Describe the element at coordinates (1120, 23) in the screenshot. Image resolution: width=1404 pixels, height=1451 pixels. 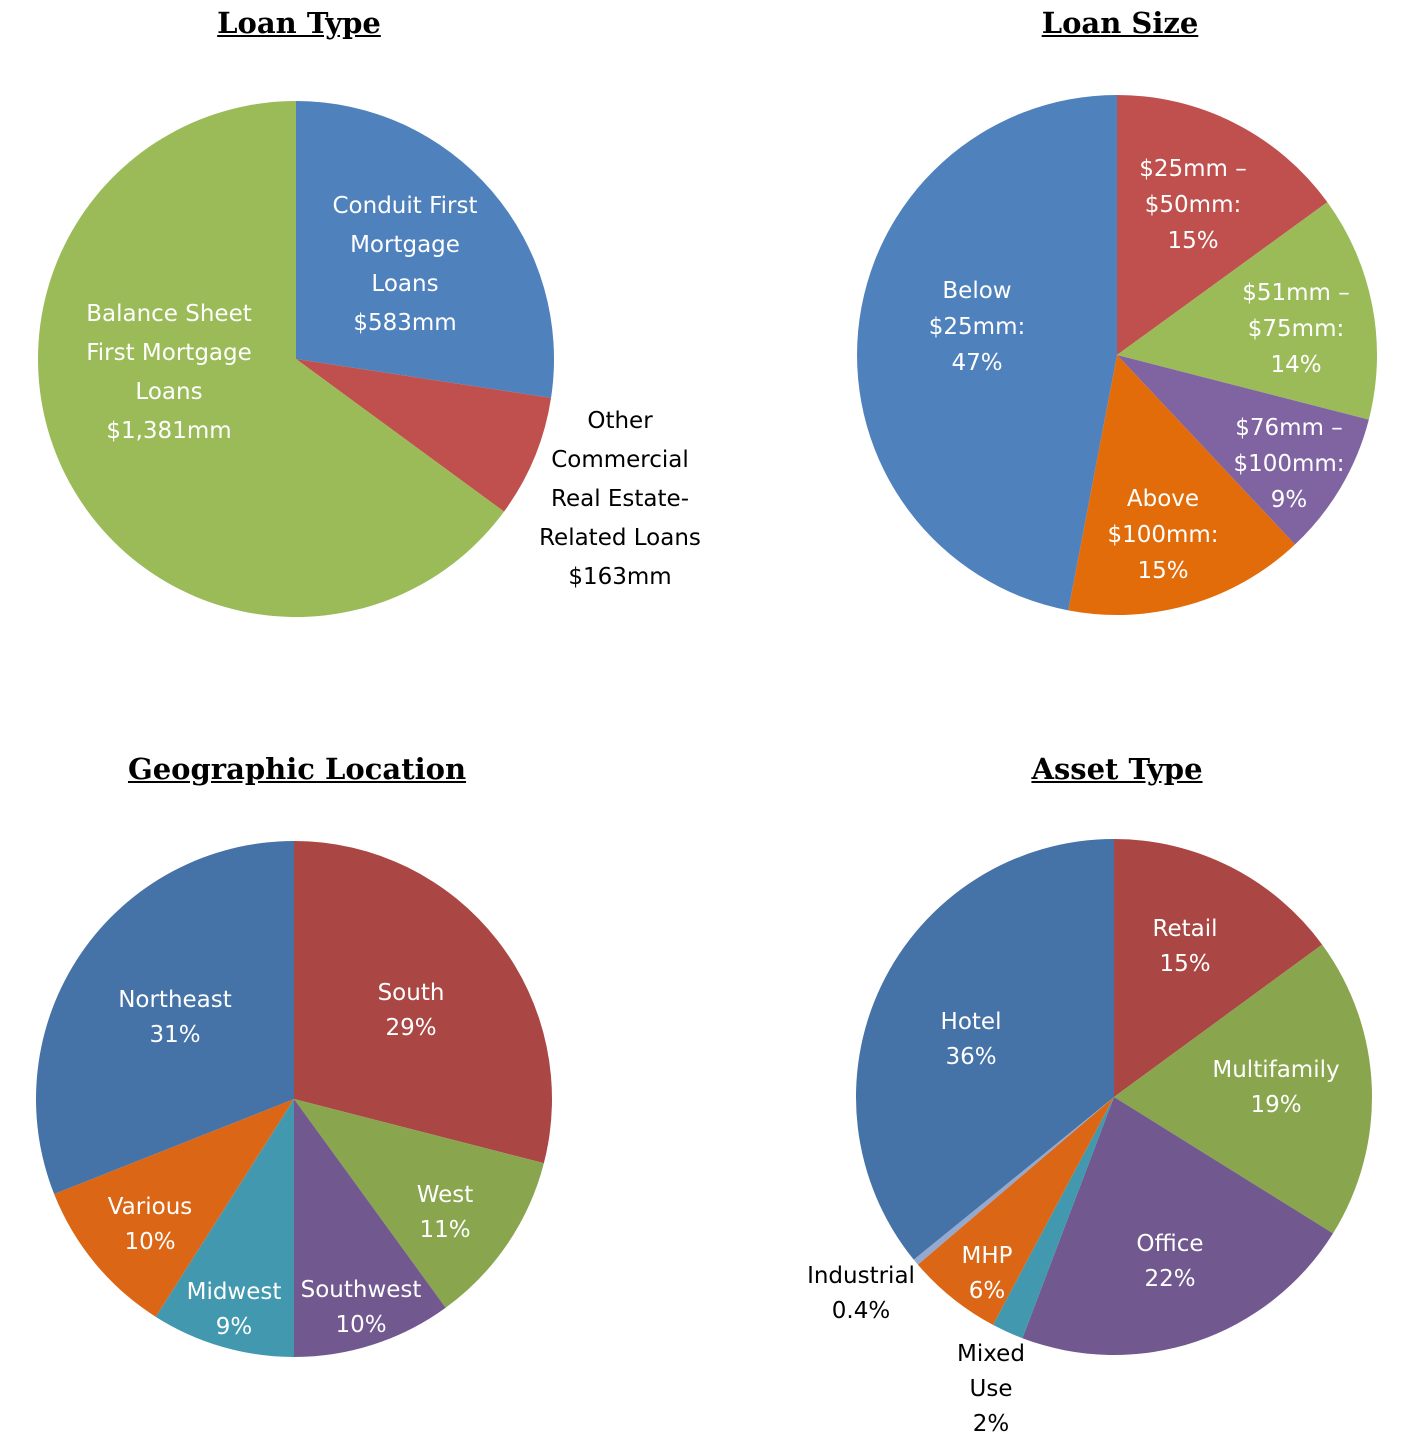
I see `chart-title-loan-size: Loan Size` at that location.